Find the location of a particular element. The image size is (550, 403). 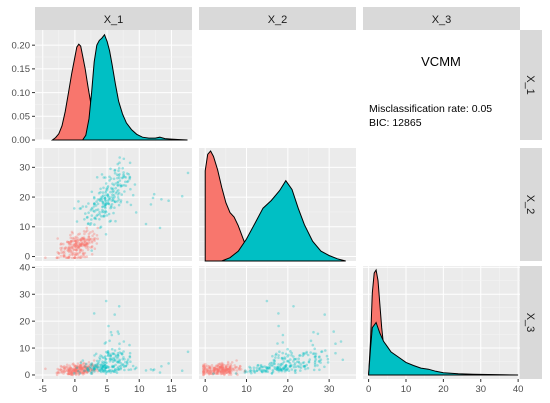

strip-right-label-X_2: X_2 is located at coordinates (530, 205).